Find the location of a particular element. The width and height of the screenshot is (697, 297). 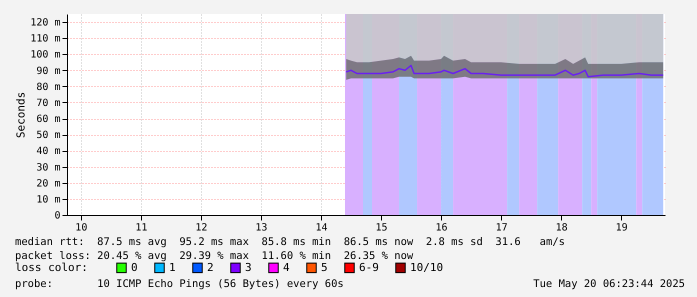

y-tick-label: 20 m is located at coordinates (48, 184).